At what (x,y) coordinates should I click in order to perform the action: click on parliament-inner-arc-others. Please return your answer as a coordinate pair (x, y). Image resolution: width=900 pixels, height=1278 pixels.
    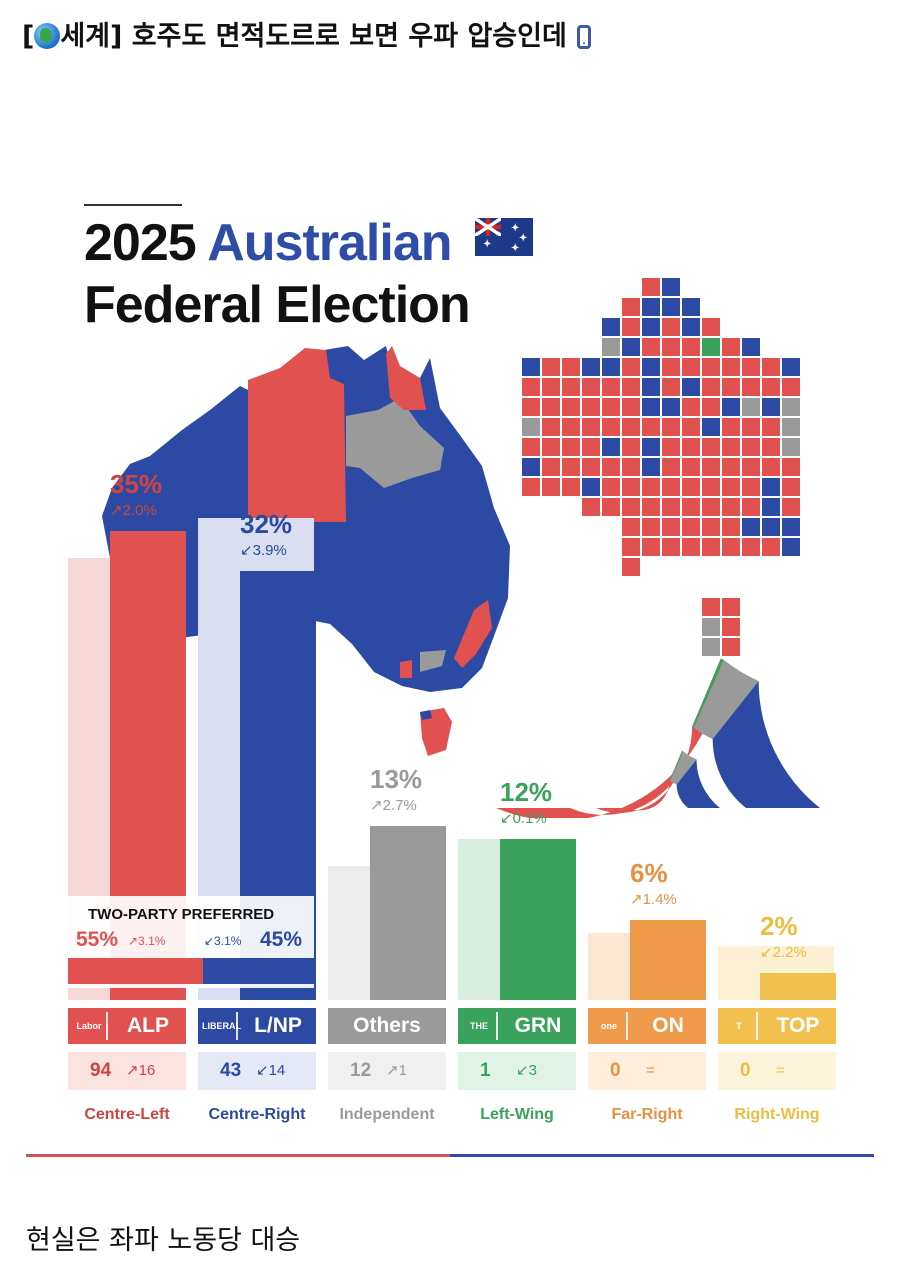
    Looking at the image, I should click on (683, 768).